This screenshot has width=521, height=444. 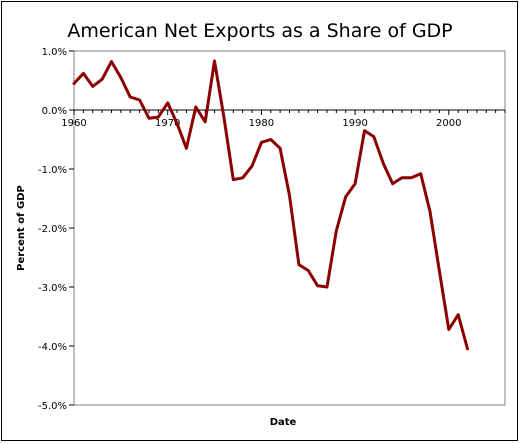 I want to click on y-axis: 1.0% 0.0% -1.0% -2.0% -3.0% -4.0% -5.0%, so click(x=56, y=229).